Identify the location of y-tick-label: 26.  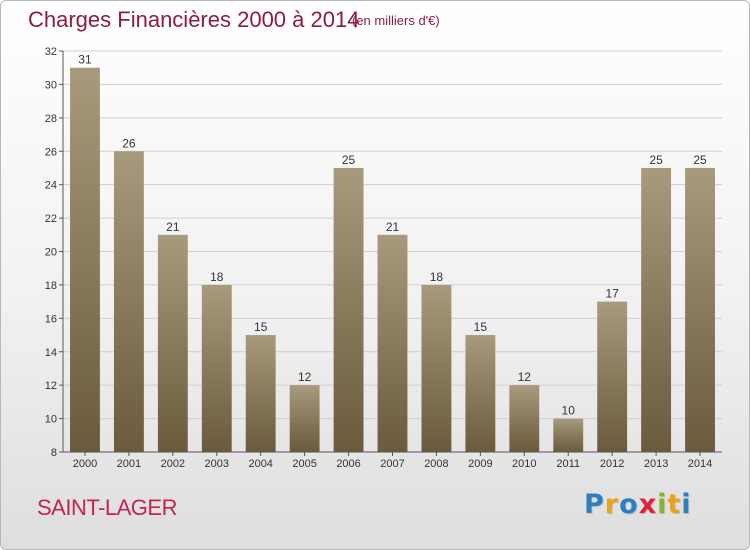
(51, 152).